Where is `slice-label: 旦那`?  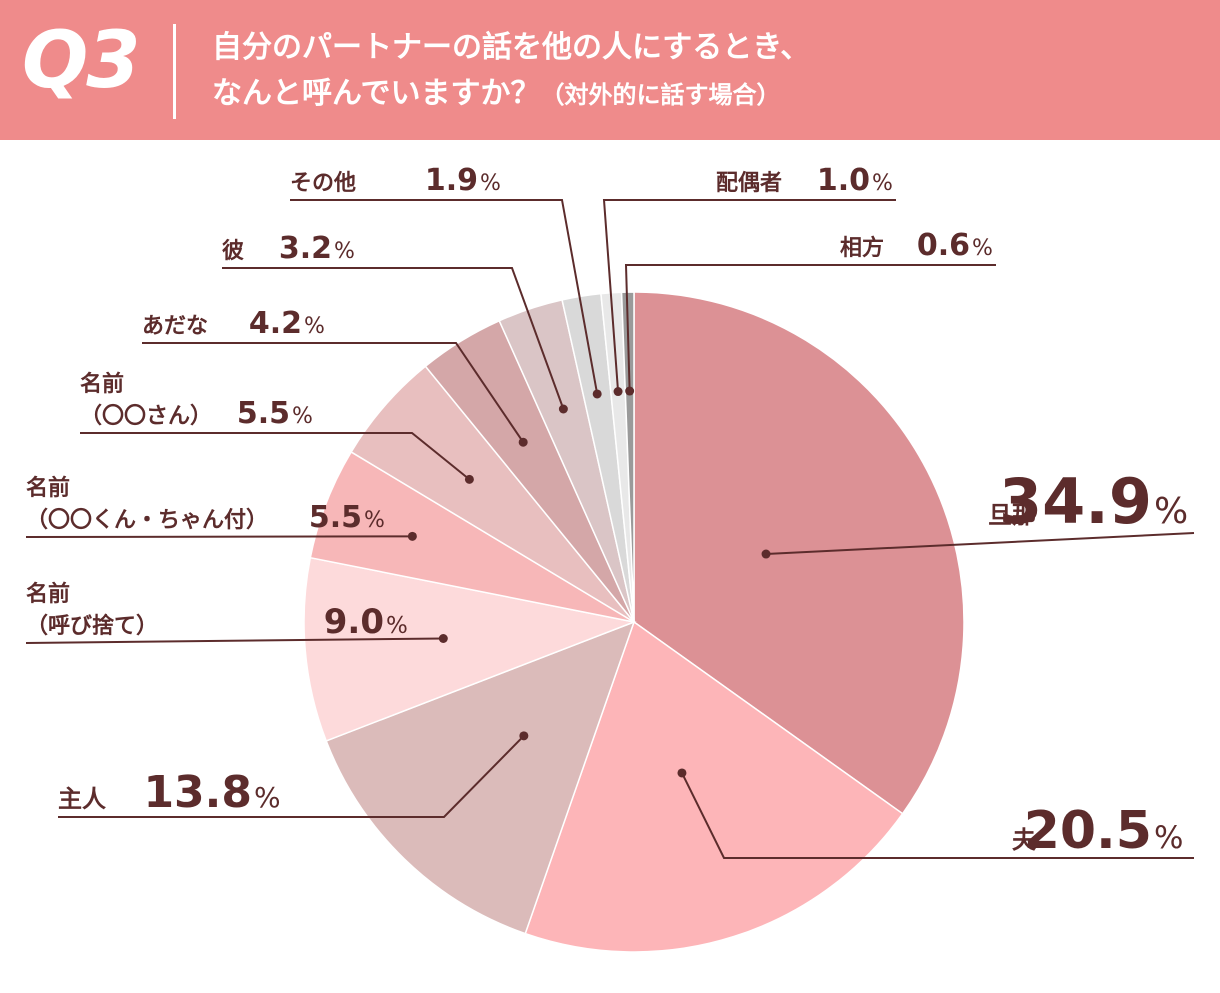 slice-label: 旦那 is located at coordinates (1012, 515).